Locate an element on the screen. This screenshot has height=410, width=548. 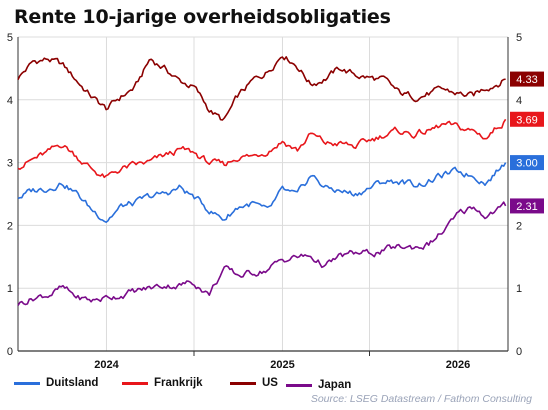
legend-swatch-us is located at coordinates (243, 383).